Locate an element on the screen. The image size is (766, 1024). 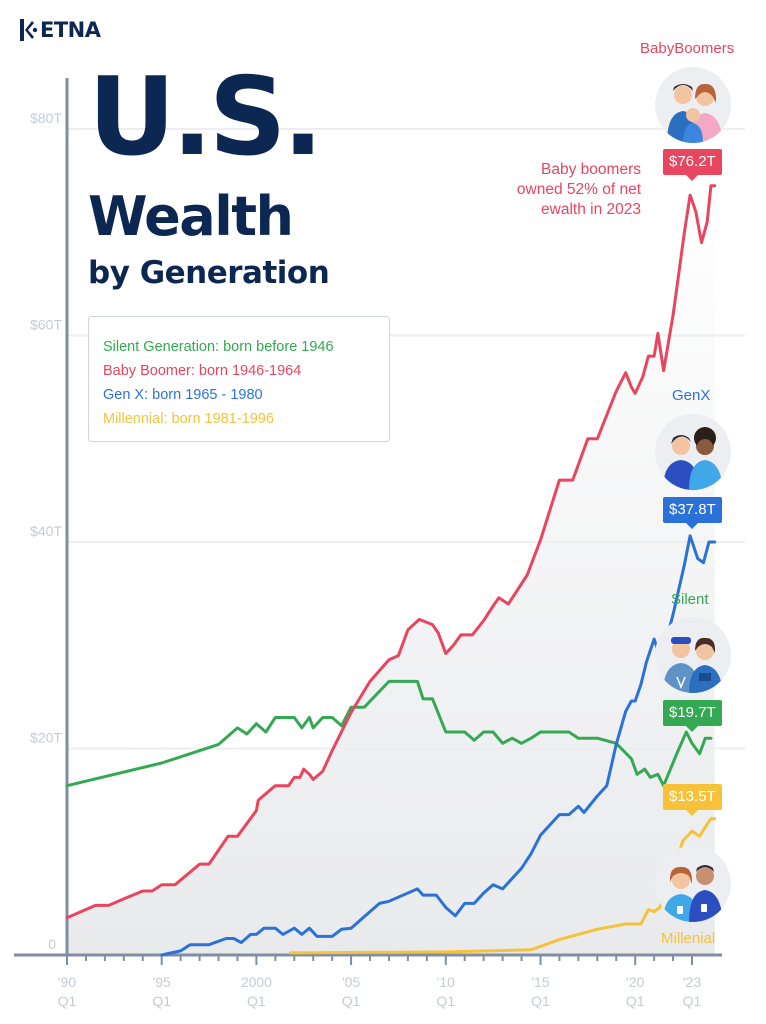
y-tick-label: $40T is located at coordinates (46, 531).